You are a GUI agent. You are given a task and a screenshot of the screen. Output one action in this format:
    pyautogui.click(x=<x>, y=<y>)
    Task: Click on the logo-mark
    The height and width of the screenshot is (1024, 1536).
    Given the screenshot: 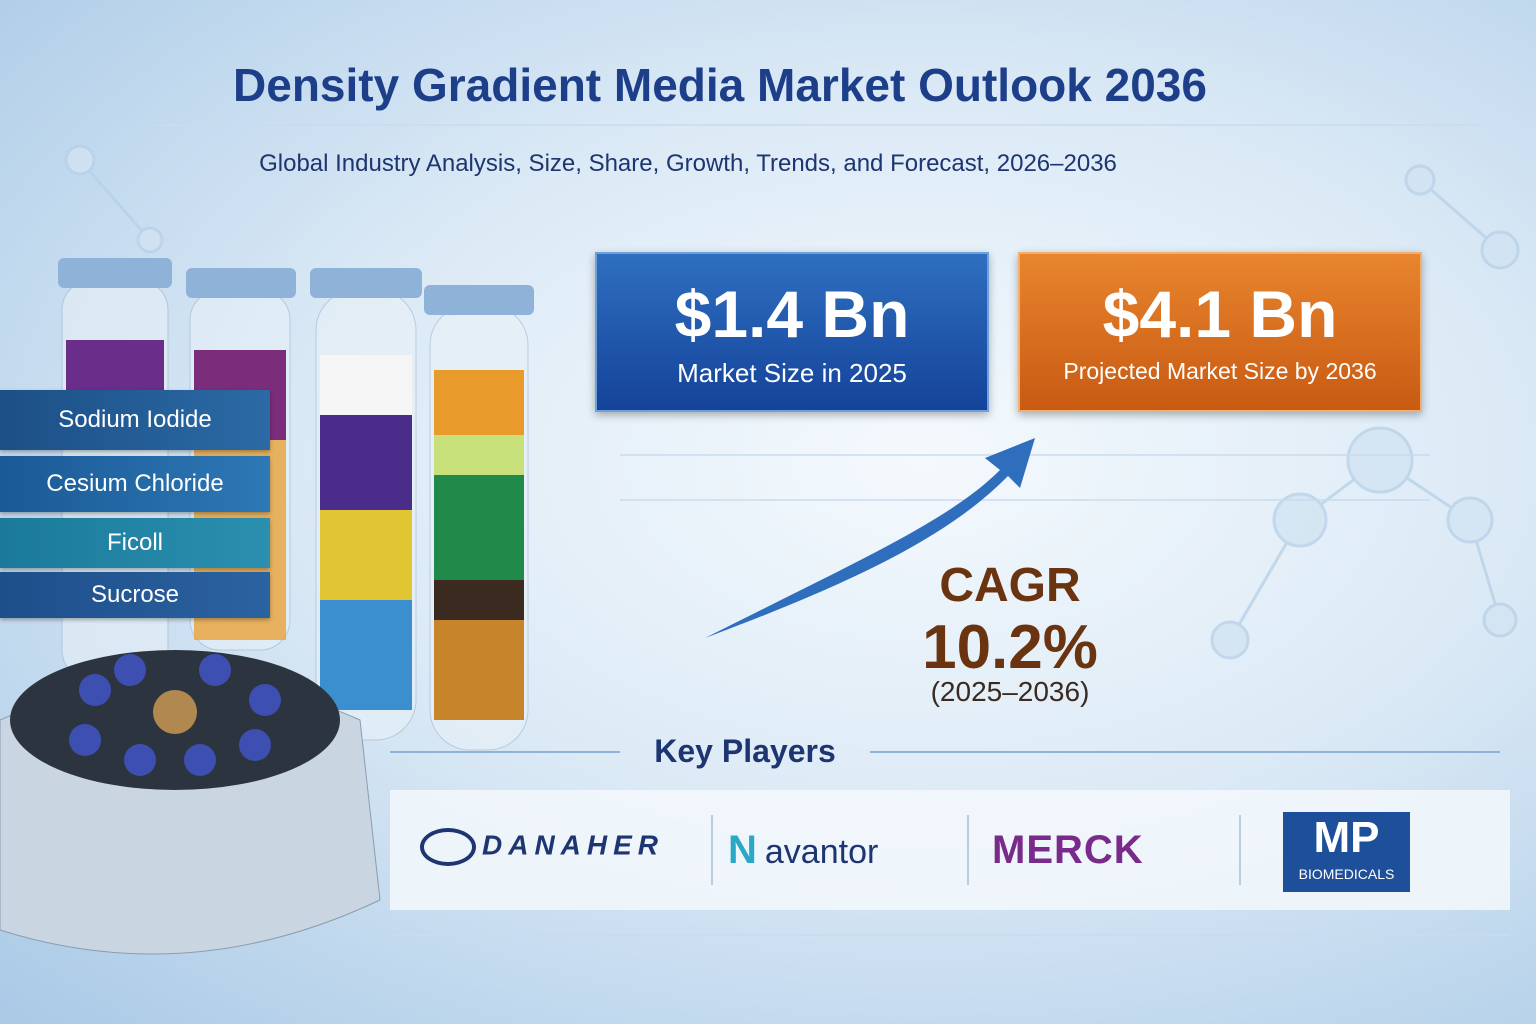 What is the action you would take?
    pyautogui.click(x=448, y=847)
    